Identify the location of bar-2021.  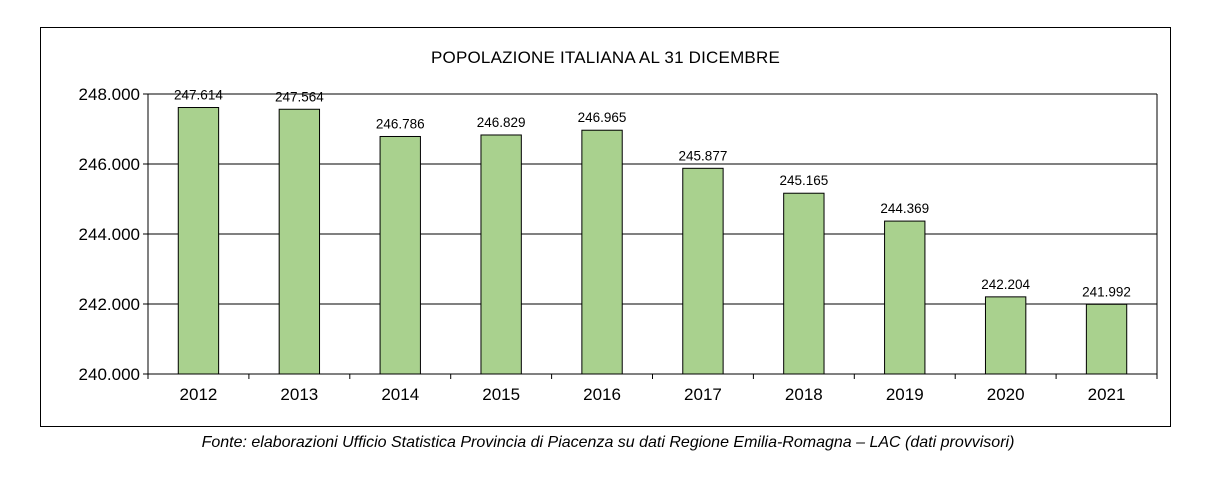
(1106, 339).